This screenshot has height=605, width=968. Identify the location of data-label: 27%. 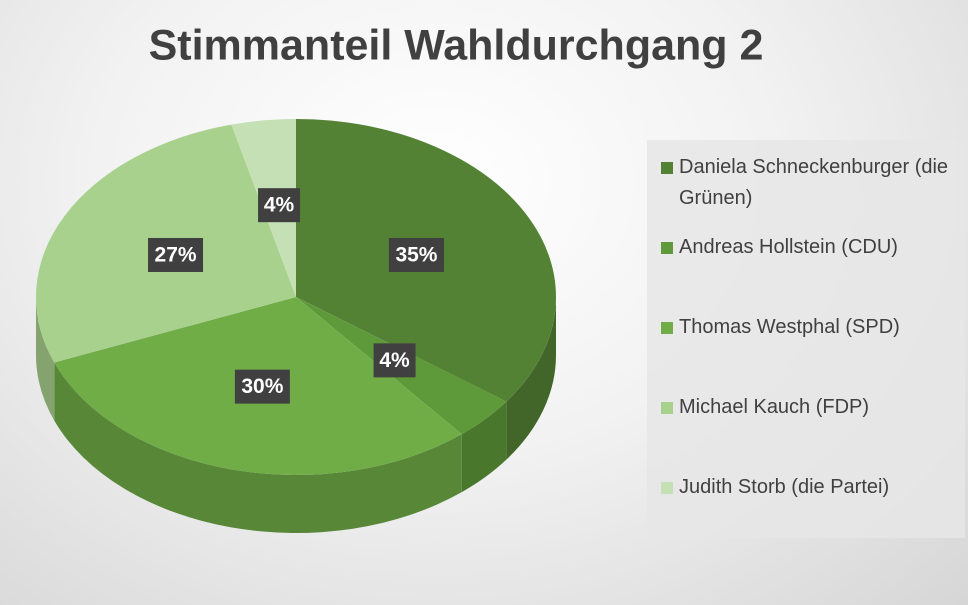
(176, 255).